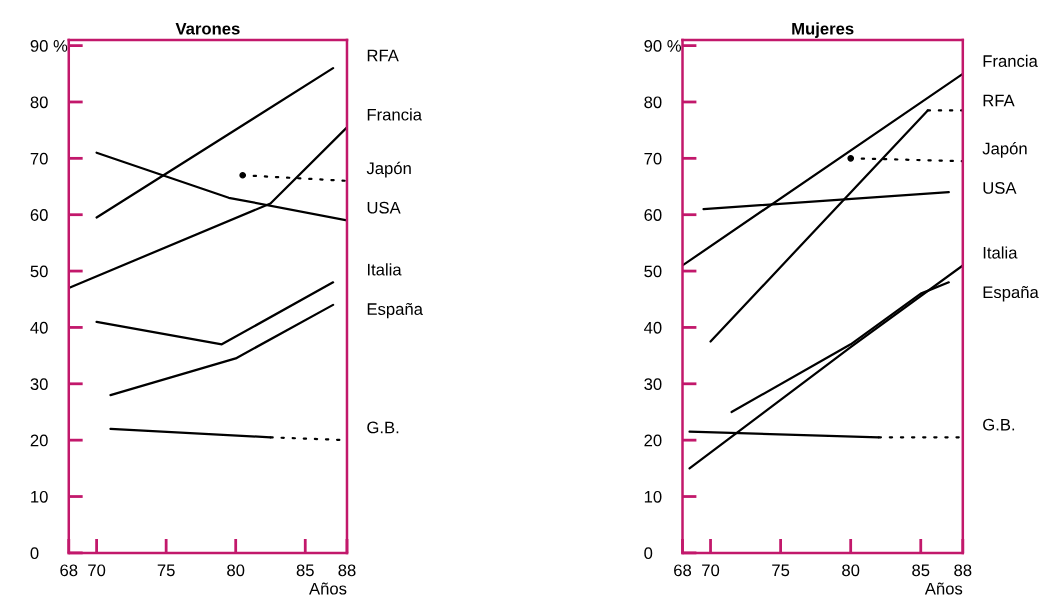  Describe the element at coordinates (999, 100) in the screenshot. I see `series-label: RFA` at that location.